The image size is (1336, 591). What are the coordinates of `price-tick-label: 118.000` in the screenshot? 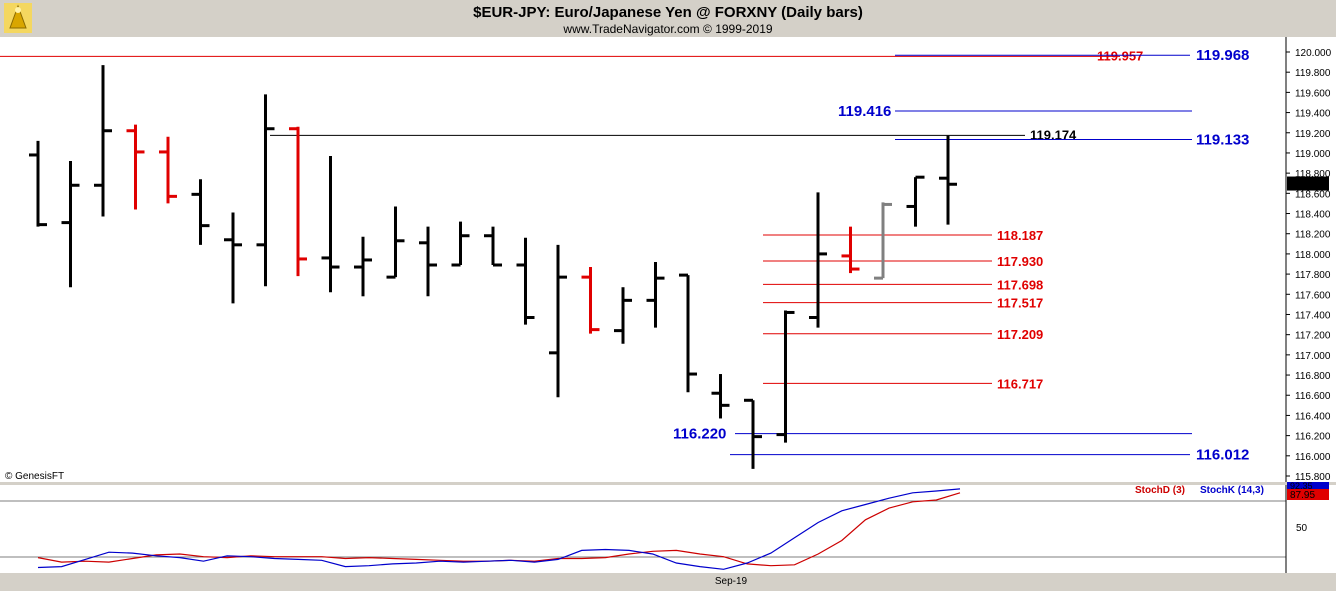 It's located at (1313, 255).